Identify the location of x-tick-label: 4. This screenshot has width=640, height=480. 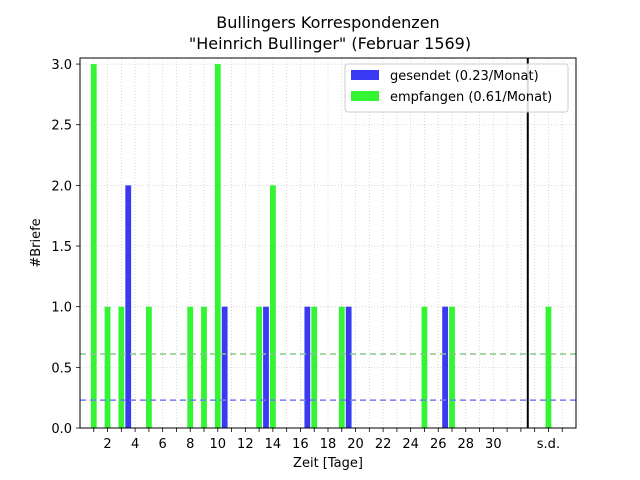
(135, 444).